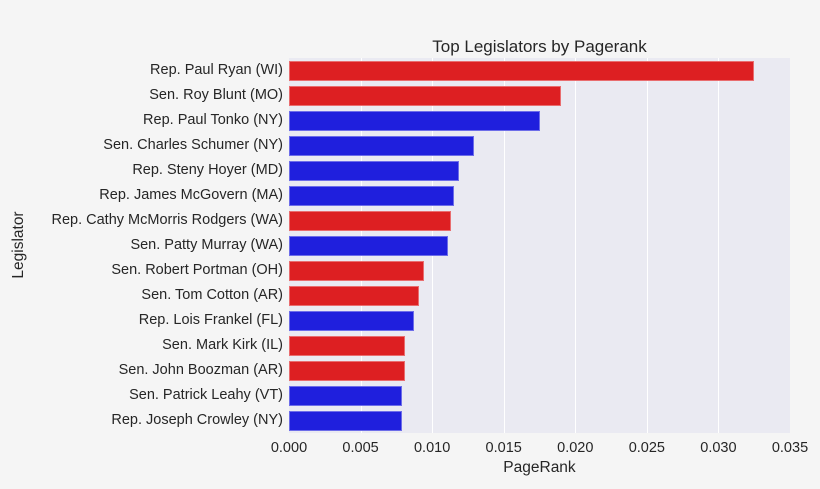  What do you see at coordinates (216, 95) in the screenshot?
I see `y-tick-label: Sen. Roy Blunt (MO)` at bounding box center [216, 95].